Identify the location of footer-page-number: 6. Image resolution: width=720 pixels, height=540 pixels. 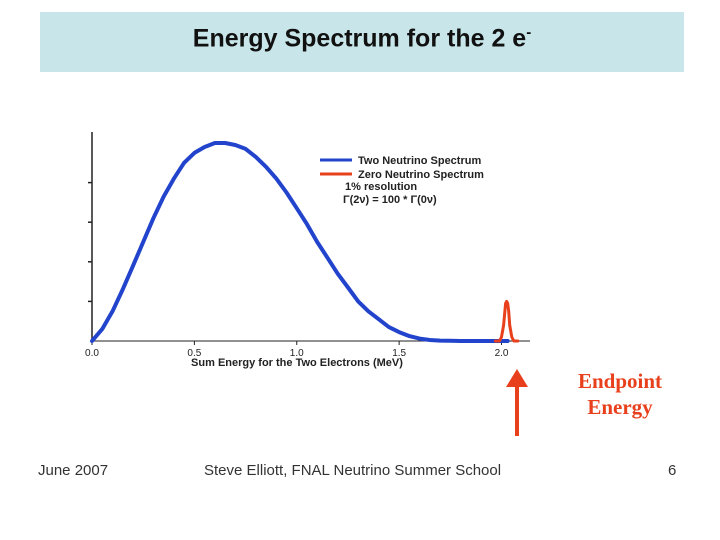
(672, 470).